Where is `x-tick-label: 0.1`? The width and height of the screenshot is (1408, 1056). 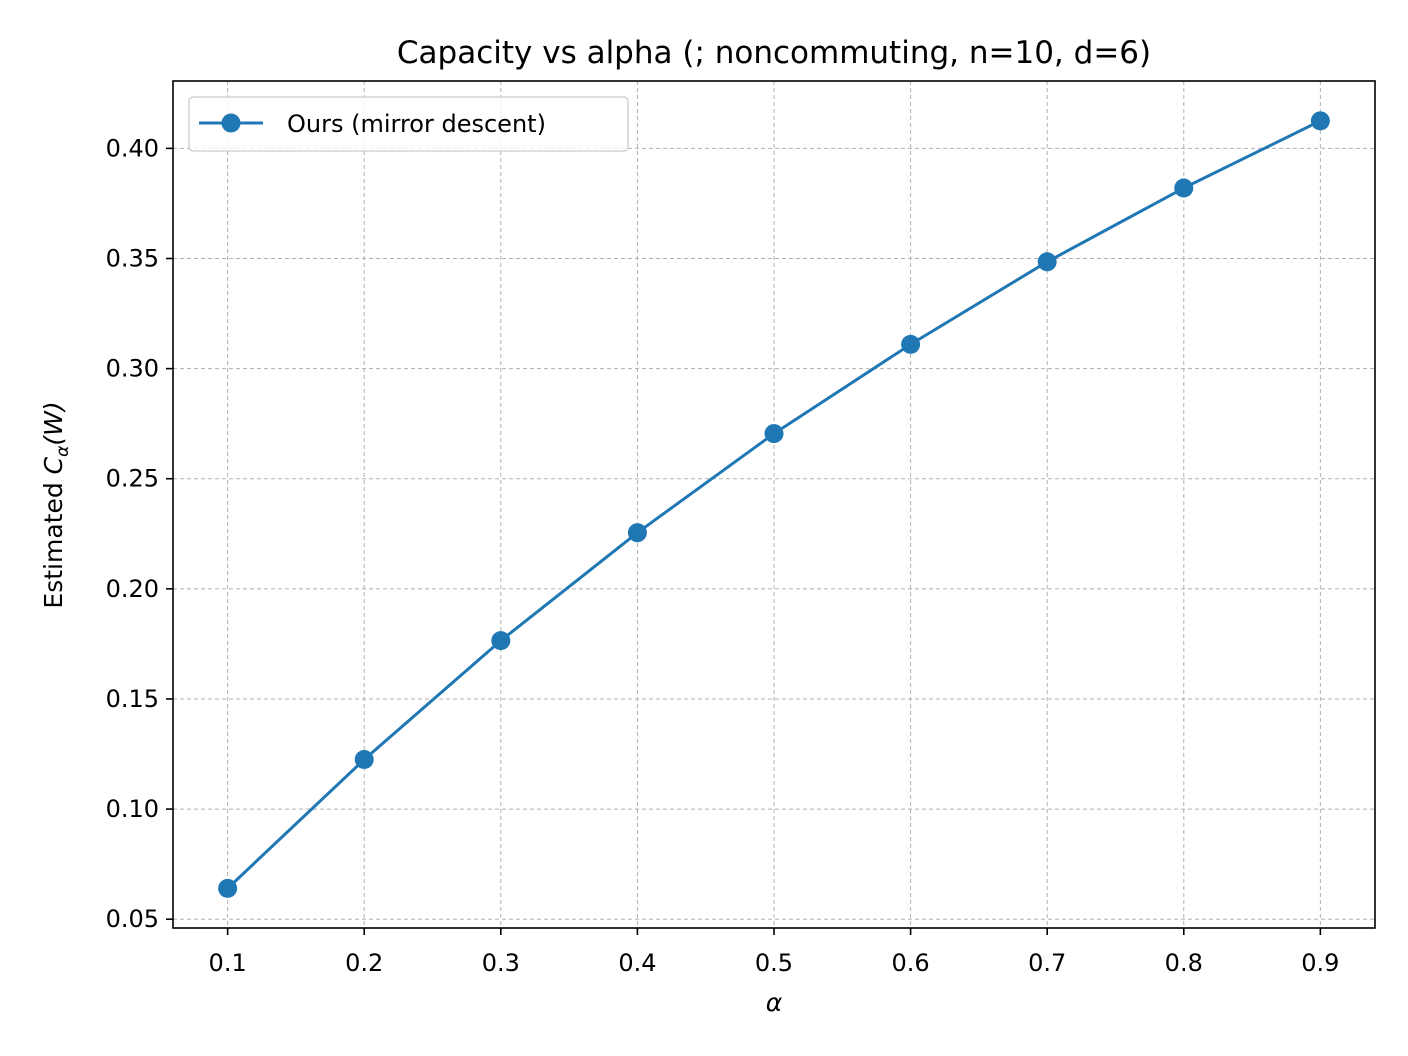 x-tick-label: 0.1 is located at coordinates (228, 963).